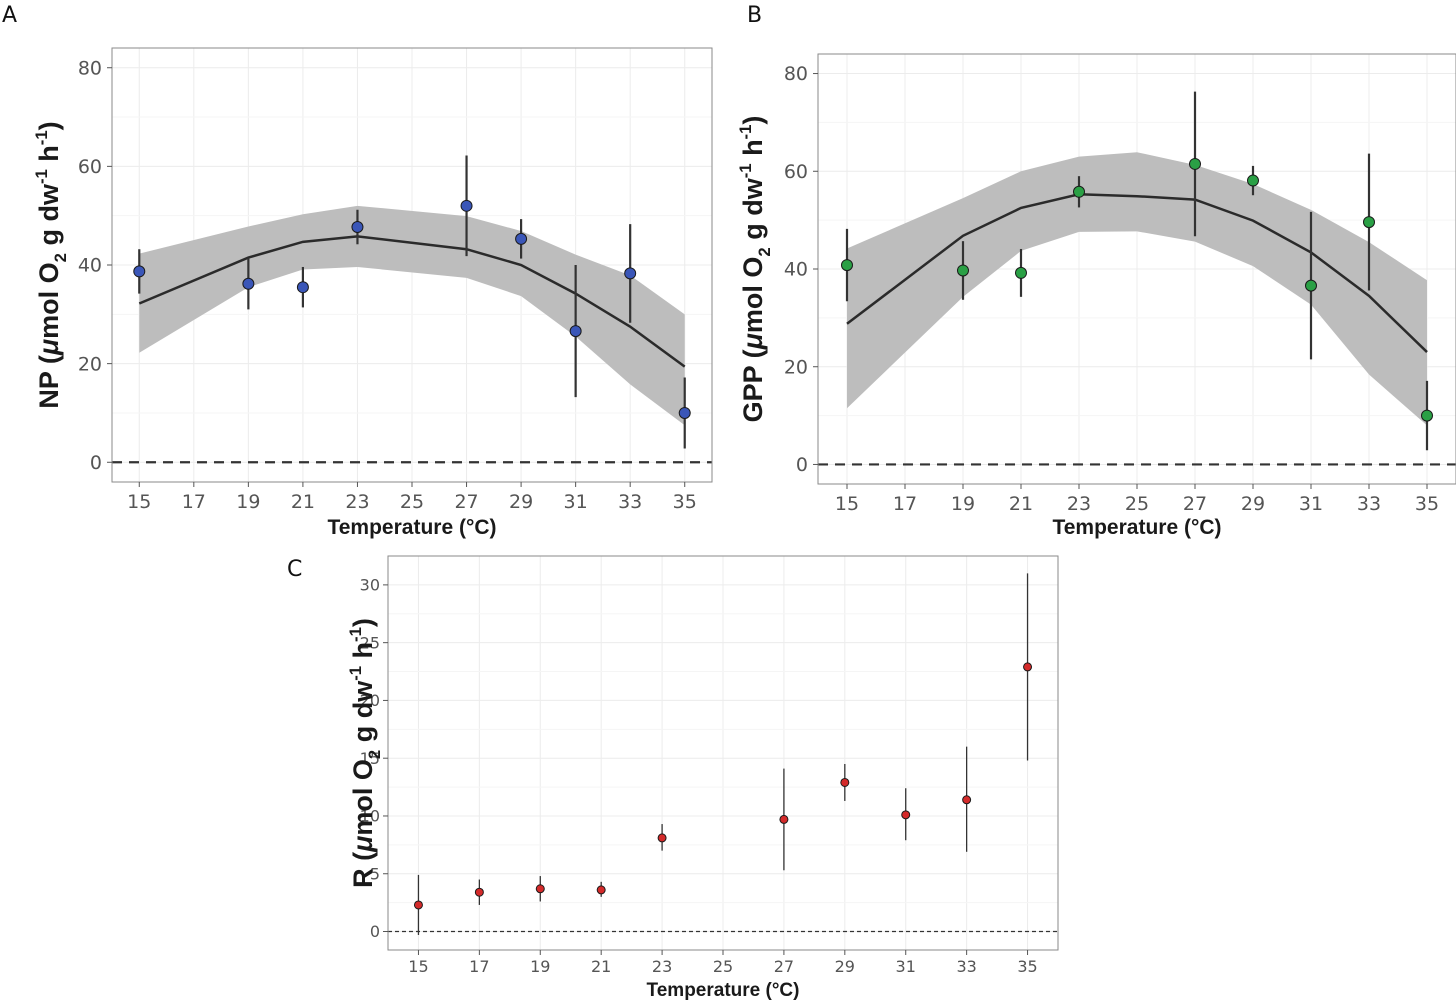 The width and height of the screenshot is (1456, 1006). Describe the element at coordinates (753, 120) in the screenshot. I see `y-axis-title-part: )` at that location.